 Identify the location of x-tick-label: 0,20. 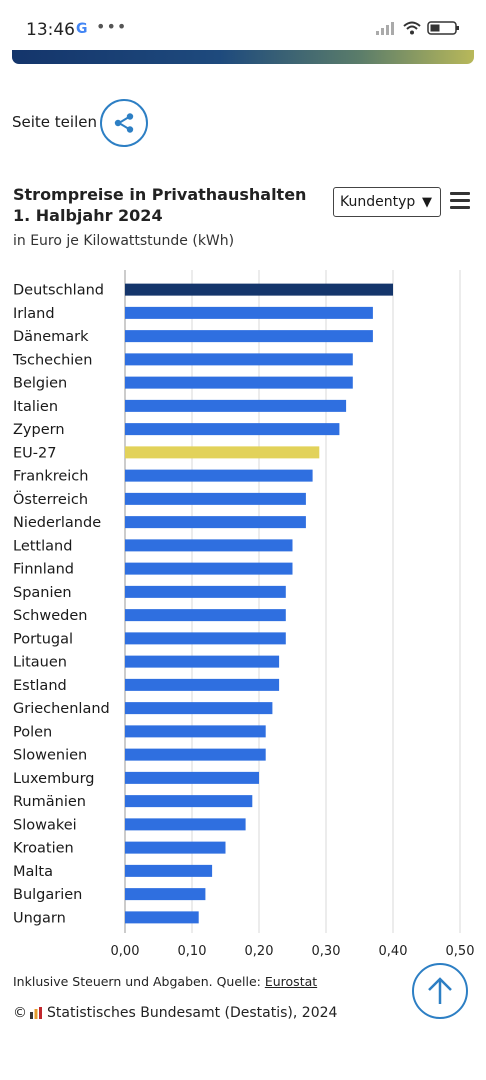
(259, 951).